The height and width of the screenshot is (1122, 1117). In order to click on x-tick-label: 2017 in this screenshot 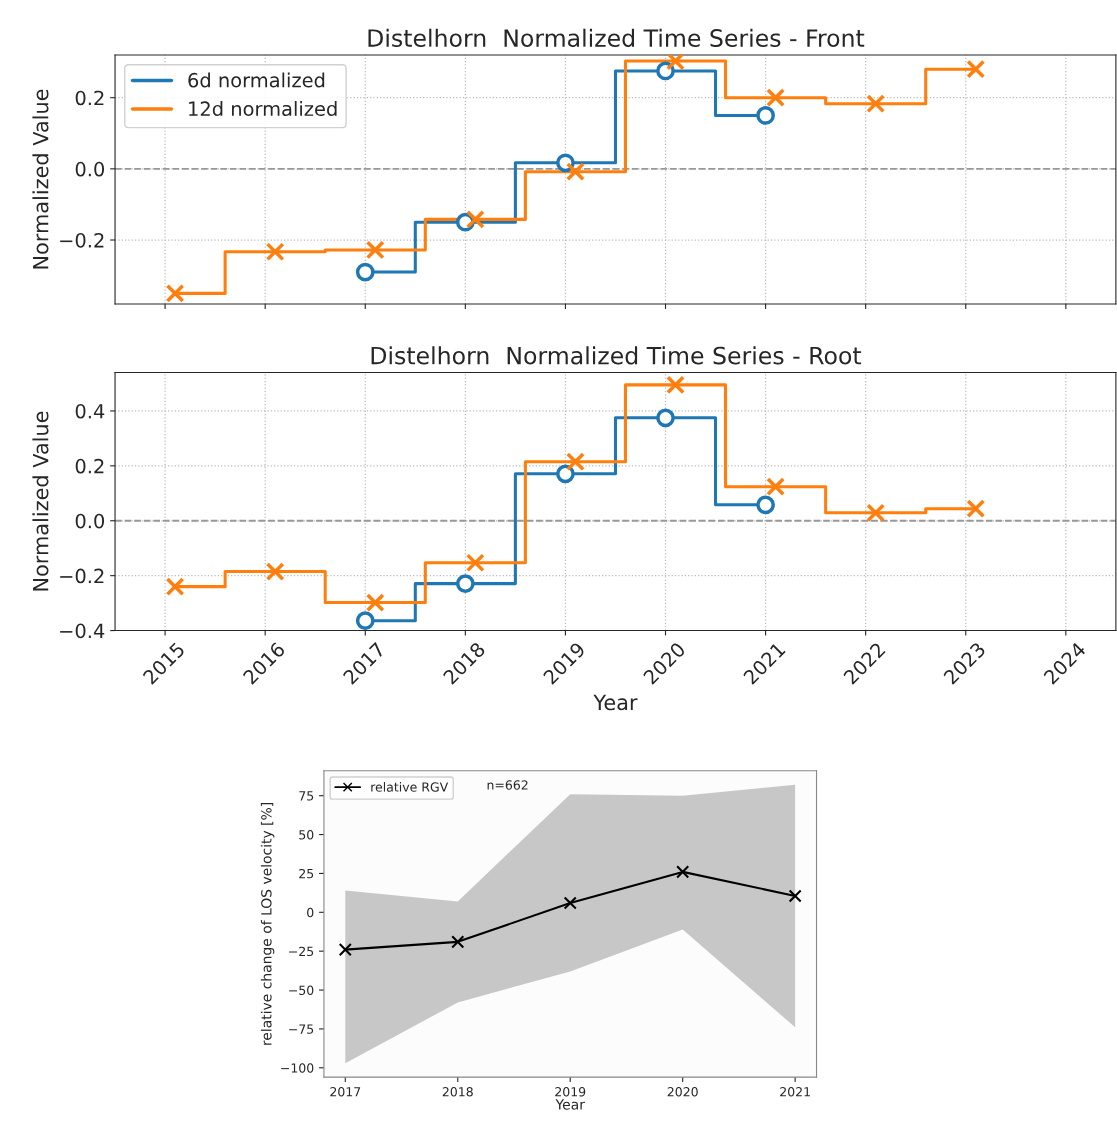, I will do `click(345, 1092)`.